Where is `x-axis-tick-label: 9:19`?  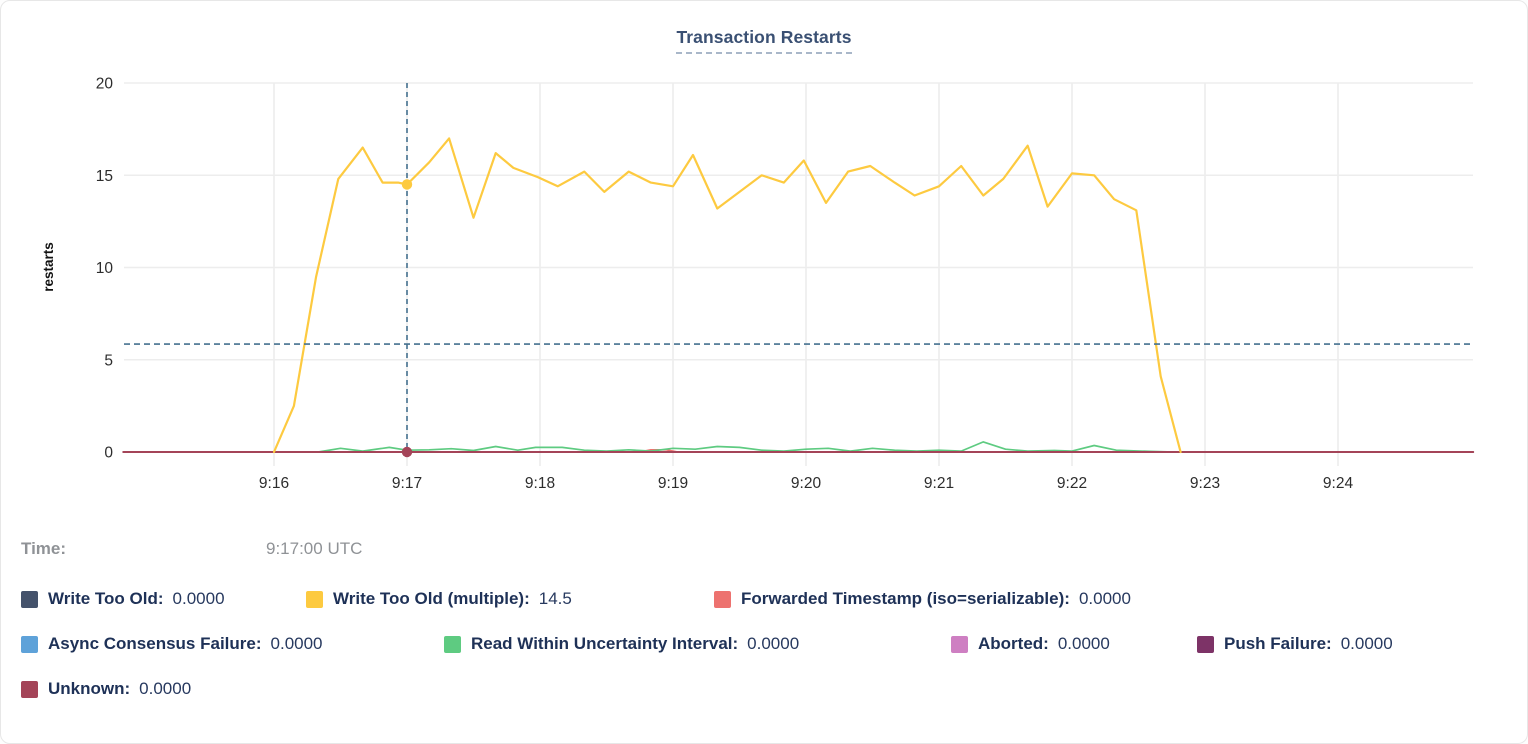
x-axis-tick-label: 9:19 is located at coordinates (673, 483).